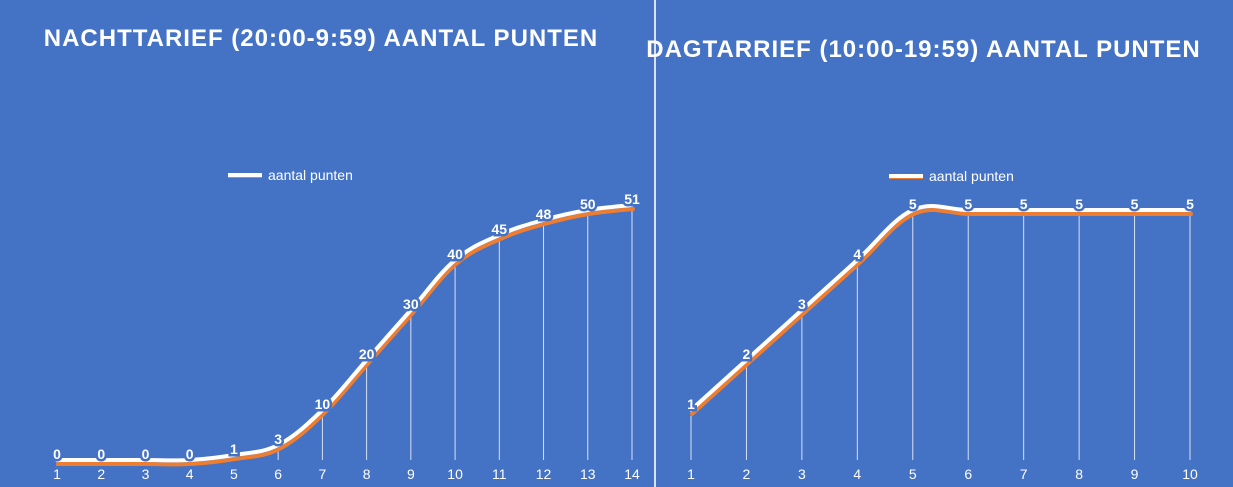 This screenshot has width=1233, height=487. I want to click on data-label-night-12: 48, so click(544, 214).